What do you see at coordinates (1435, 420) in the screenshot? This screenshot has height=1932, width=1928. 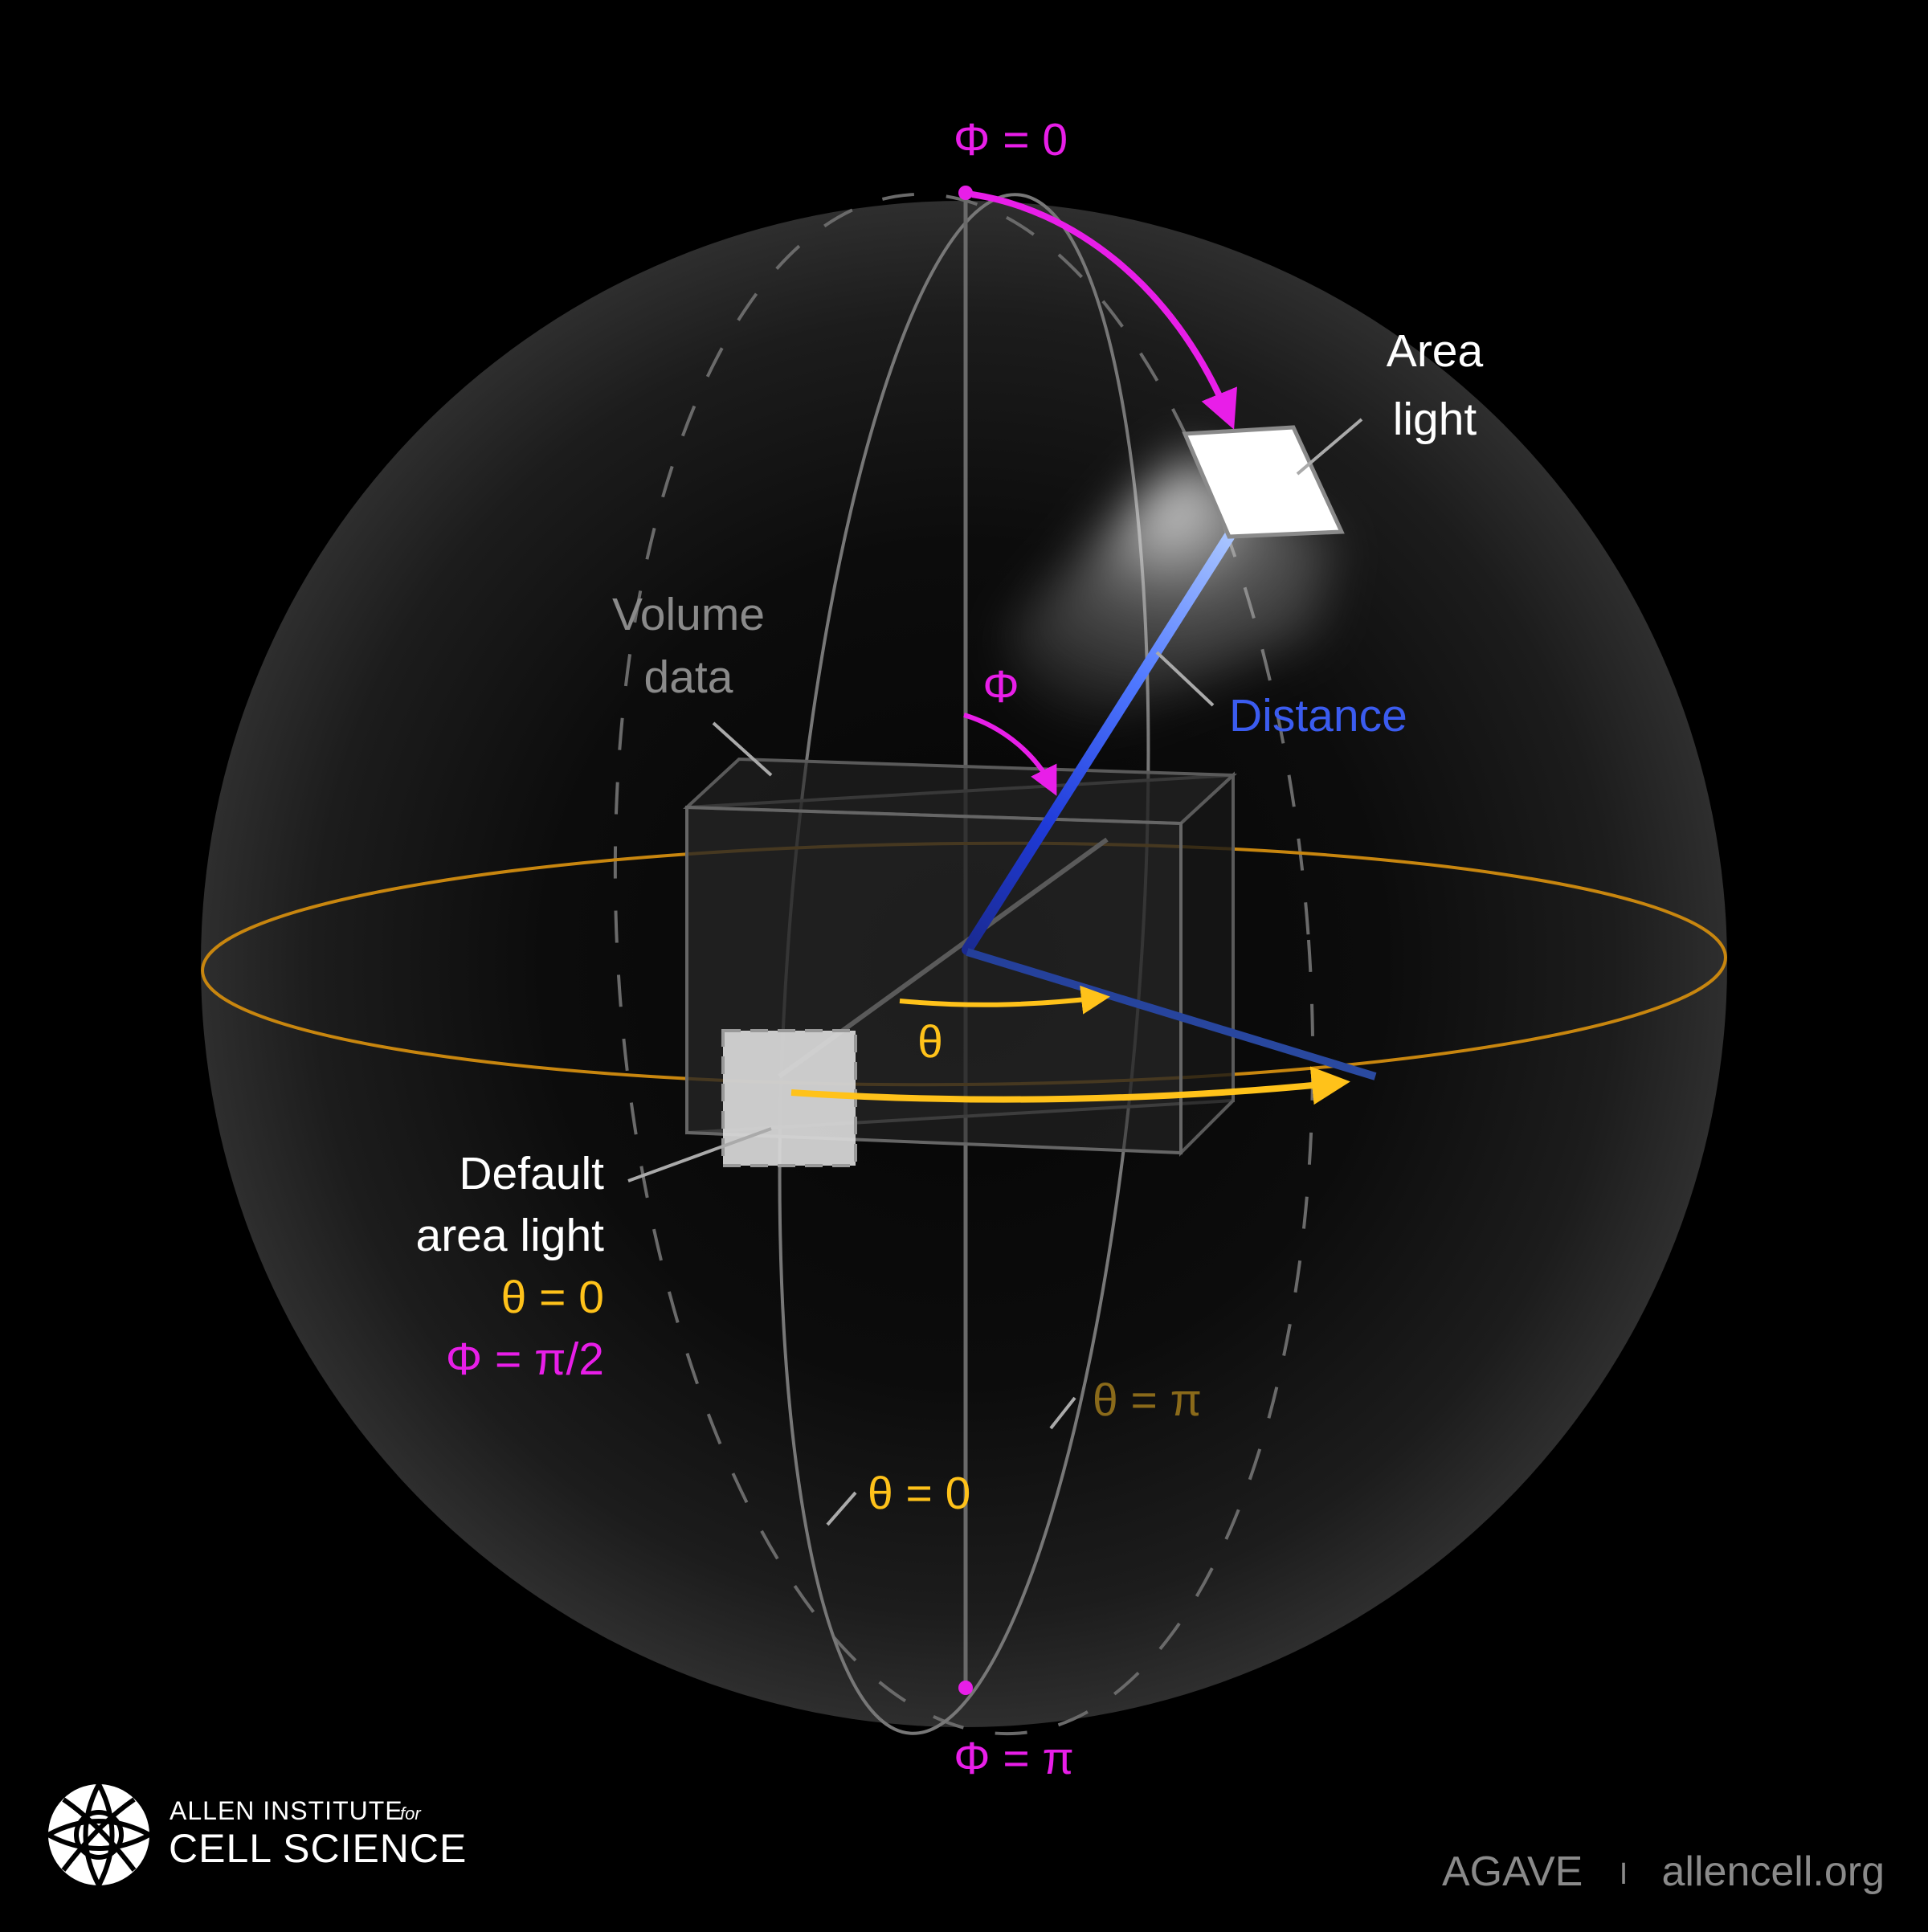 I see `area-light-label-line2: light` at bounding box center [1435, 420].